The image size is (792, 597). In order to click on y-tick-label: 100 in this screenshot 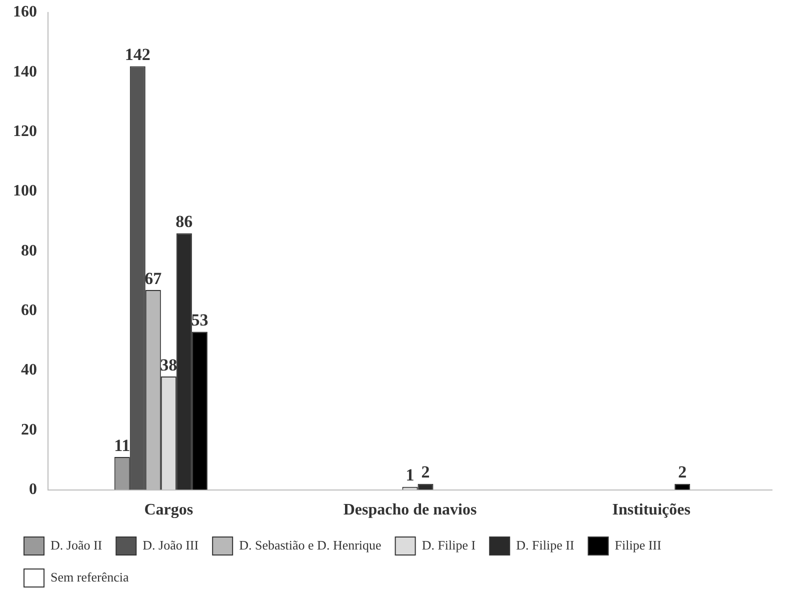, I will do `click(25, 191)`.